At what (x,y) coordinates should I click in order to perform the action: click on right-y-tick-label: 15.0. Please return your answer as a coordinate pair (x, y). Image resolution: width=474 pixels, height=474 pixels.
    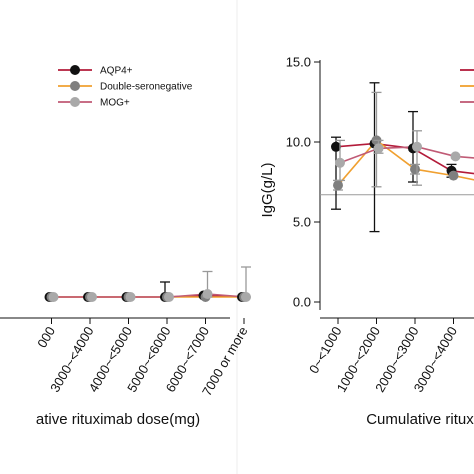
    Looking at the image, I should click on (298, 62).